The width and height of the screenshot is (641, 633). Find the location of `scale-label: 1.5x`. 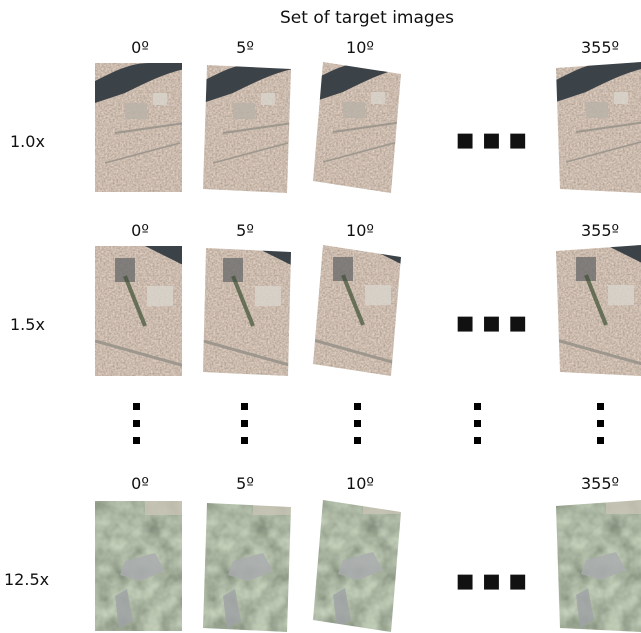

scale-label: 1.5x is located at coordinates (27, 324).